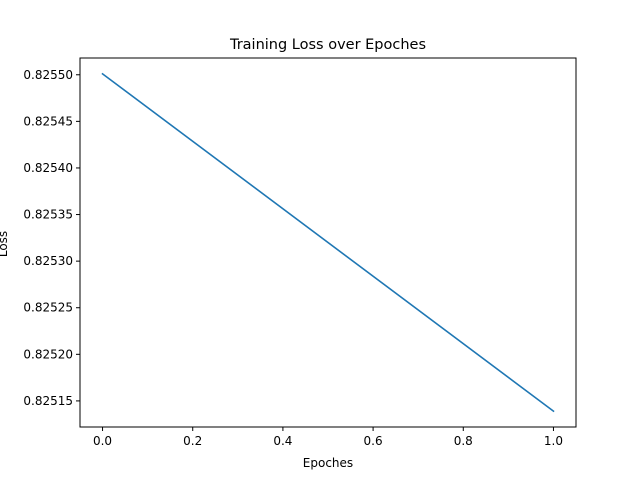 The height and width of the screenshot is (480, 640). I want to click on x-tick-label: 0.8, so click(463, 441).